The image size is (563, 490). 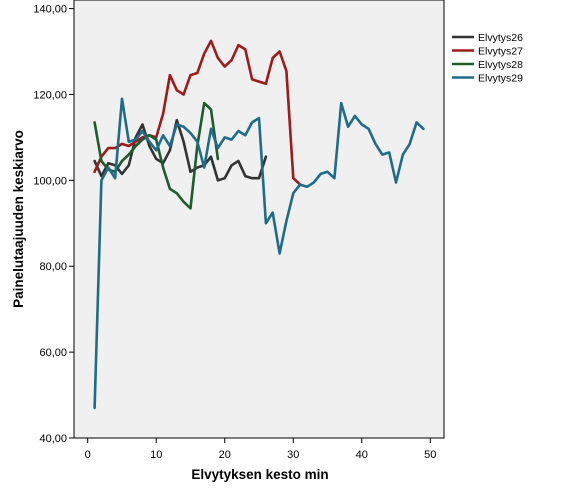 I want to click on y-axis-ticks: 40,00 60,00 80,00 100,00 120,00 140,00, so click(x=53, y=224).